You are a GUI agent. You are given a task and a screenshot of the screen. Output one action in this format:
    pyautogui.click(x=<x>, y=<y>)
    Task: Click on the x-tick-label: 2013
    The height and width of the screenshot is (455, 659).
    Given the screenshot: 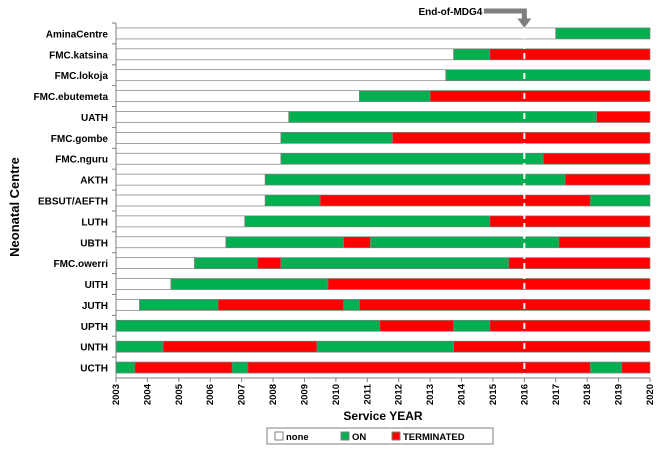 What is the action you would take?
    pyautogui.click(x=430, y=394)
    